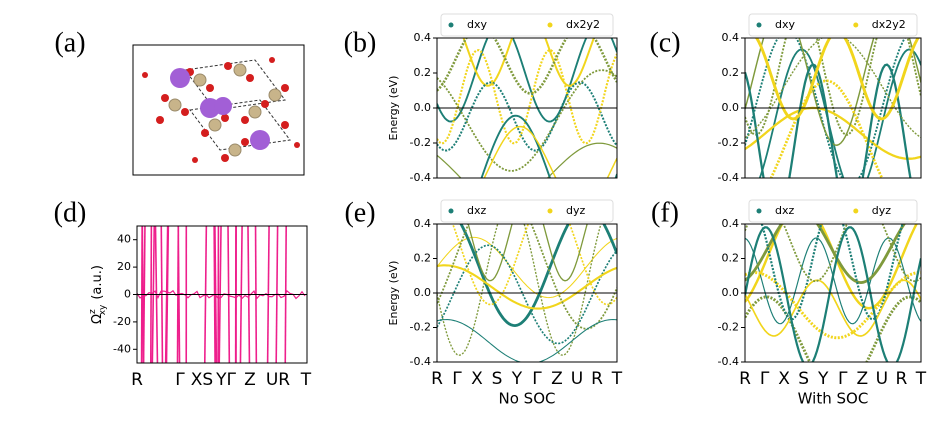 The width and height of the screenshot is (948, 426). What do you see at coordinates (664, 42) in the screenshot?
I see `panel-label: (c)` at bounding box center [664, 42].